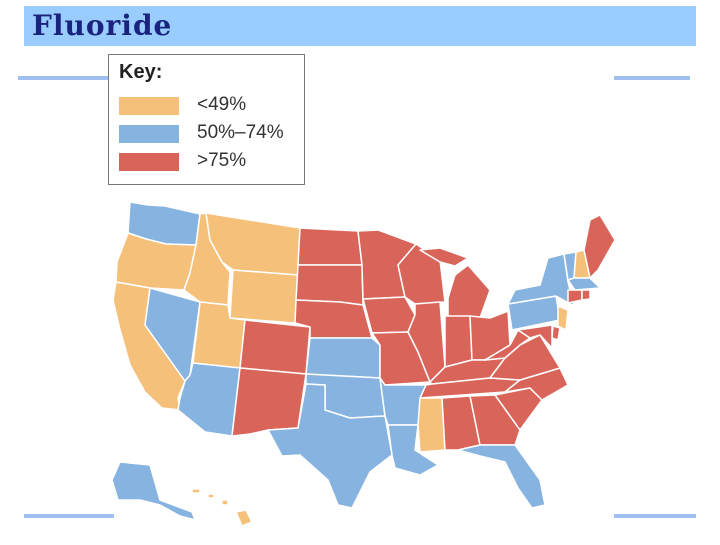  I want to click on state-south-dakota, so click(329, 285).